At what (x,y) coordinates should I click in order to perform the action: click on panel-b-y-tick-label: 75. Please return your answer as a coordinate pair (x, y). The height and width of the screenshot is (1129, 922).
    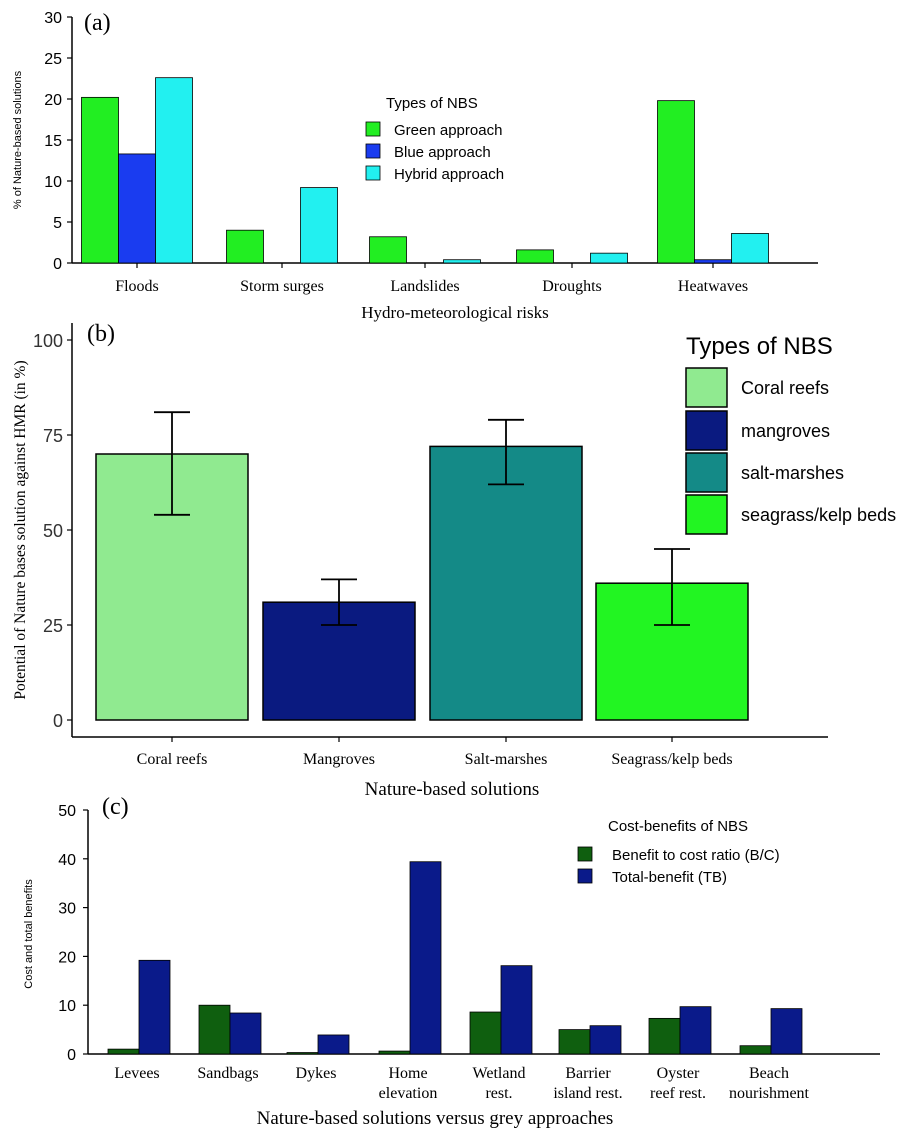
    Looking at the image, I should click on (53, 436).